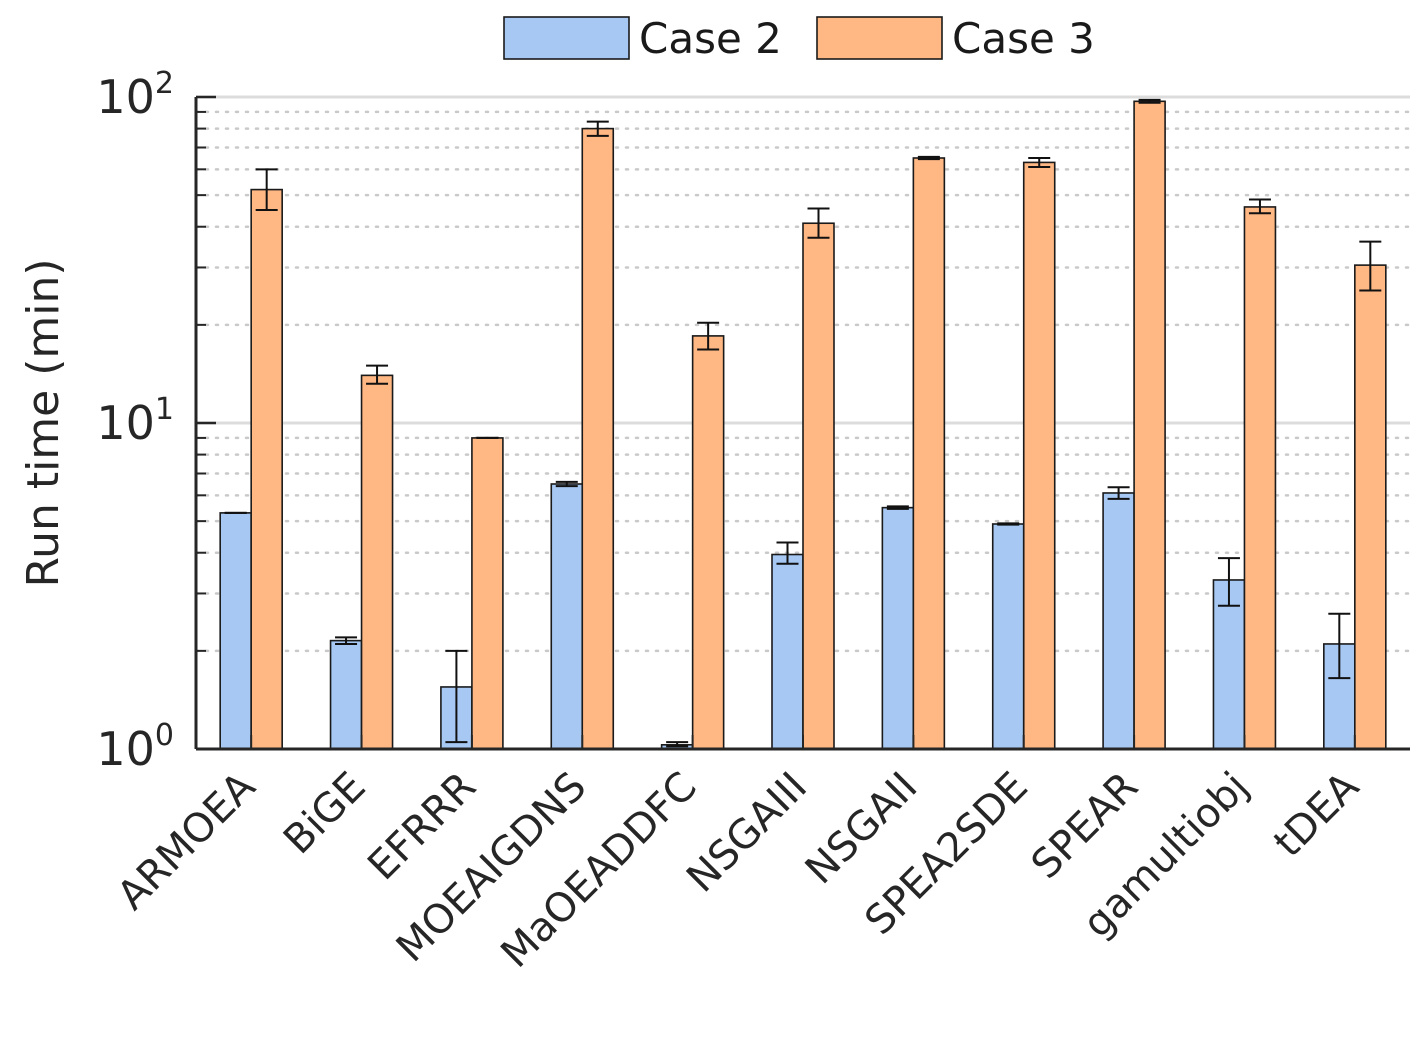 This screenshot has width=1428, height=1042. I want to click on y-axis-label: Run time (min), so click(43, 422).